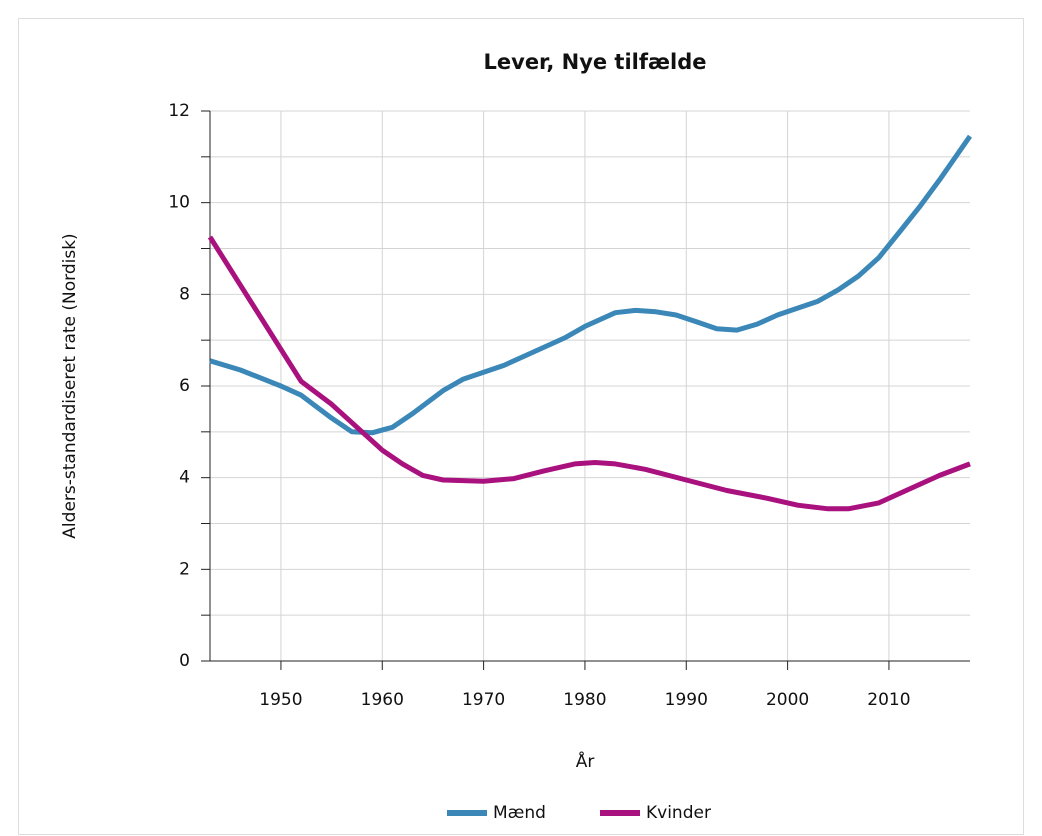 The height and width of the screenshot is (836, 1042). I want to click on legend-label: Kvinder, so click(678, 813).